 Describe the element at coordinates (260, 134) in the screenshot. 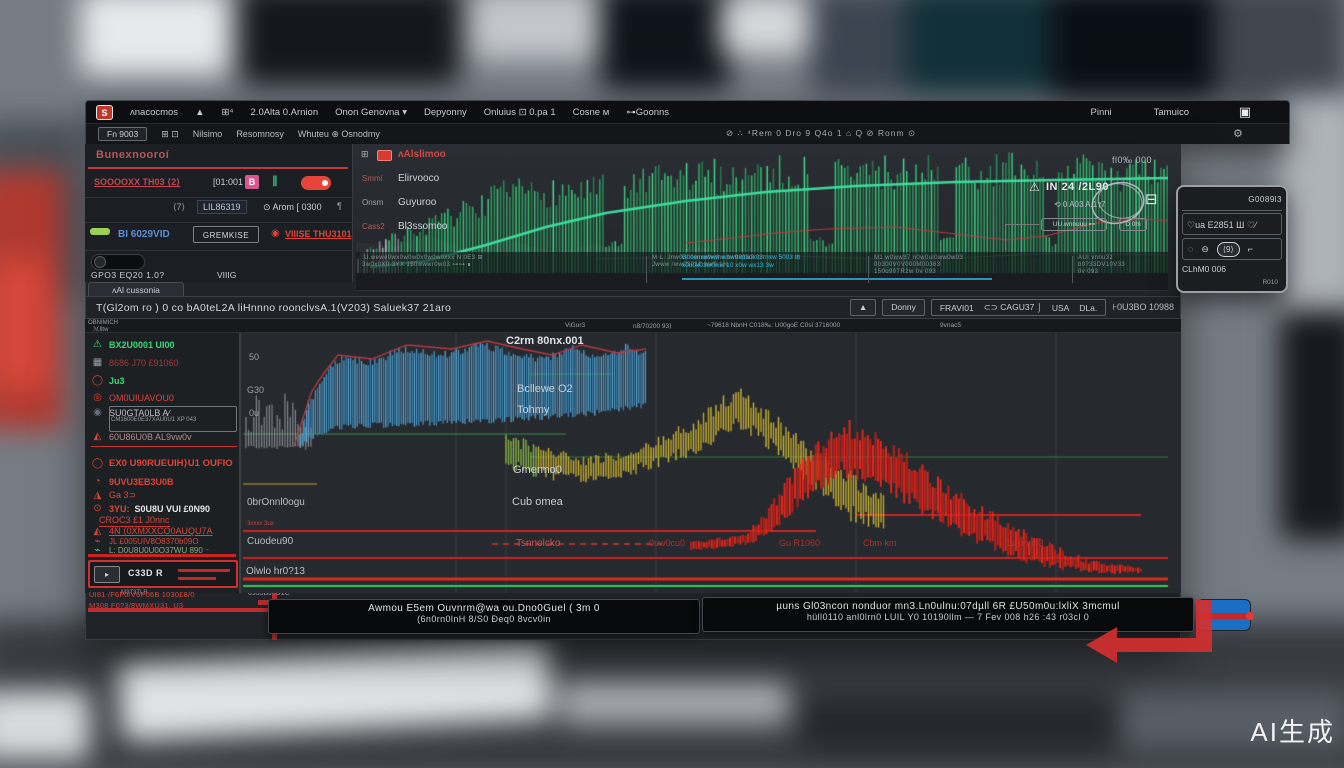

I see `toolbar-item-1: Resomnosy` at that location.